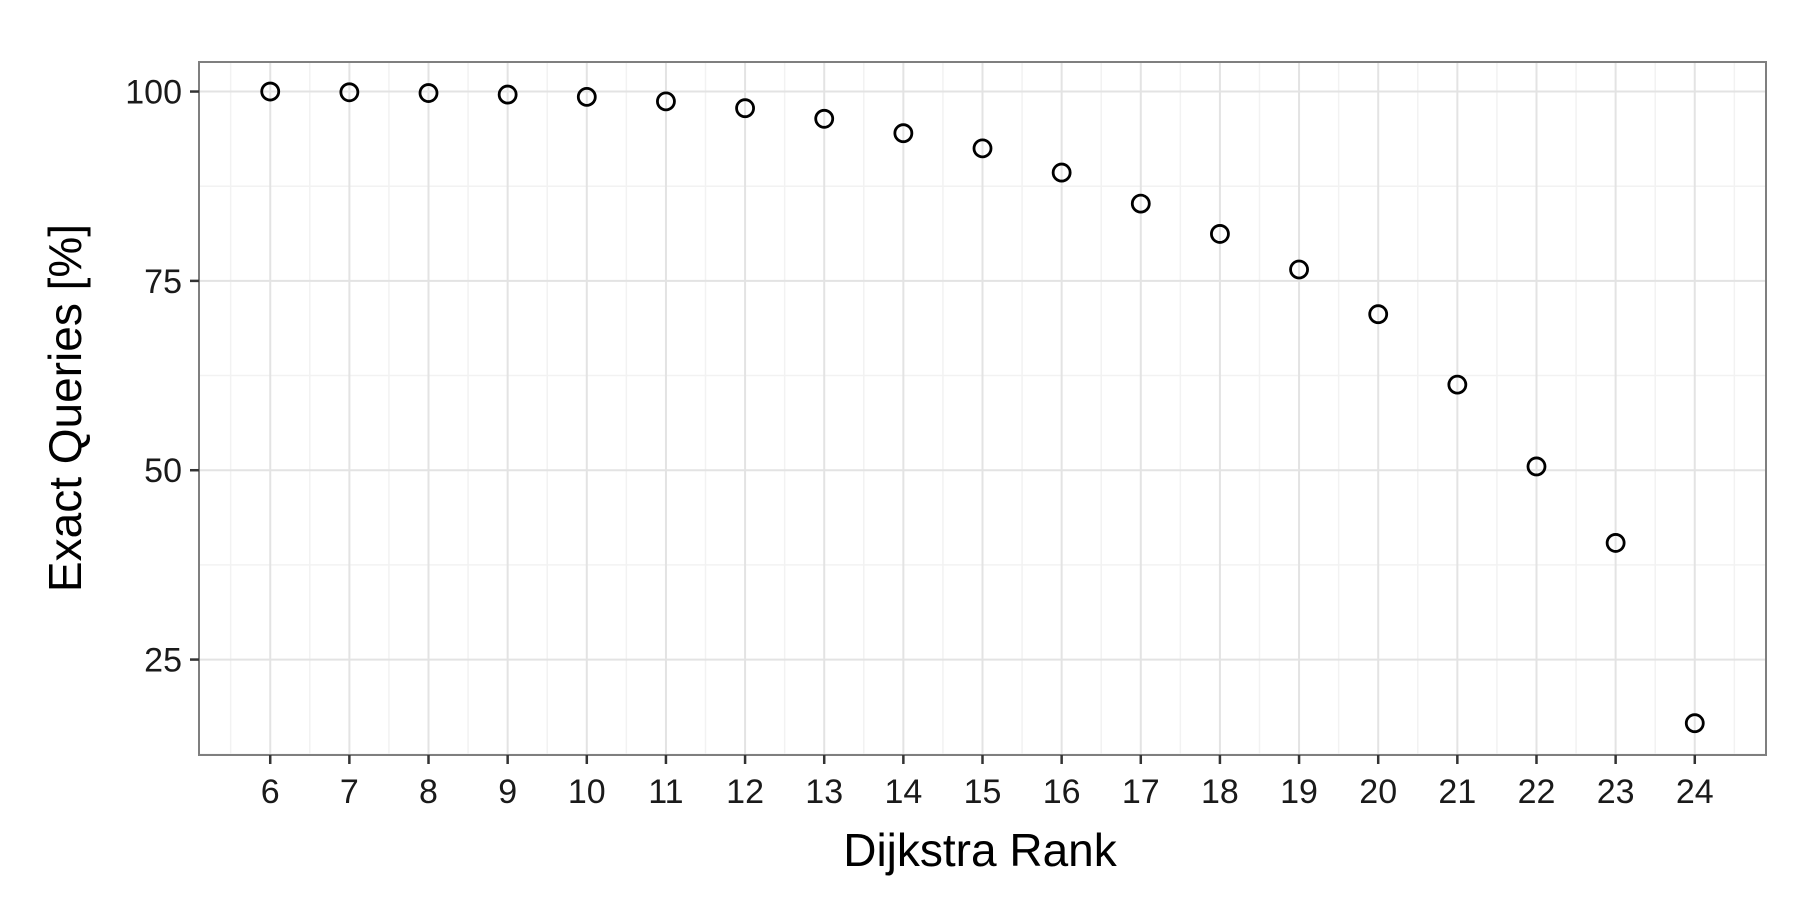  I want to click on x-axis-ticks: 6 7 8 9 10 11 12 13 14 15 16 17 18 19 20 21 22 23 24, so click(987, 783).